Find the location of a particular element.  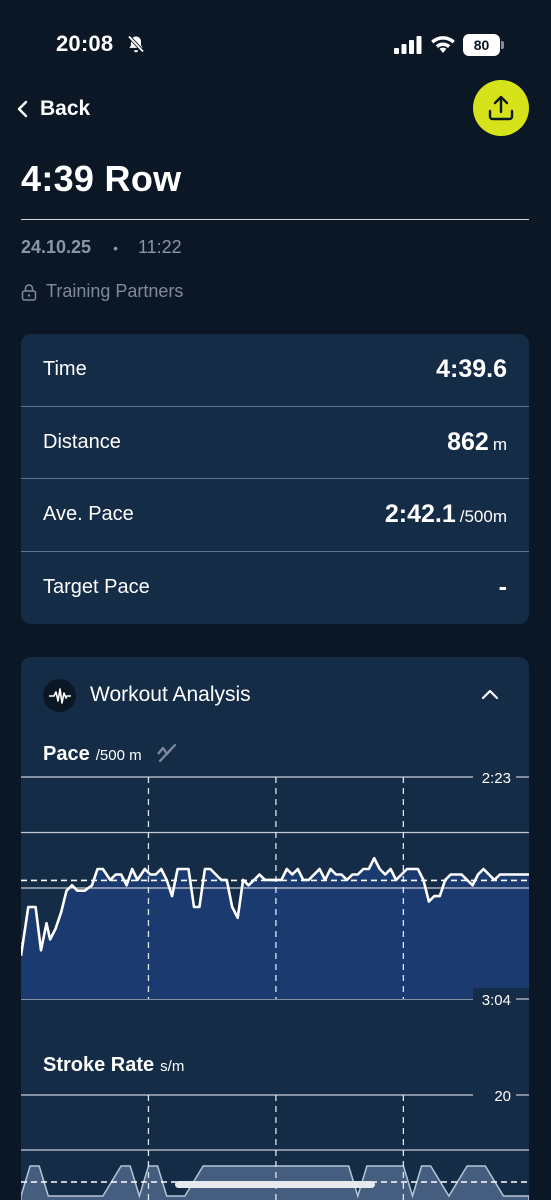

split-toggle-icon is located at coordinates (167, 753).